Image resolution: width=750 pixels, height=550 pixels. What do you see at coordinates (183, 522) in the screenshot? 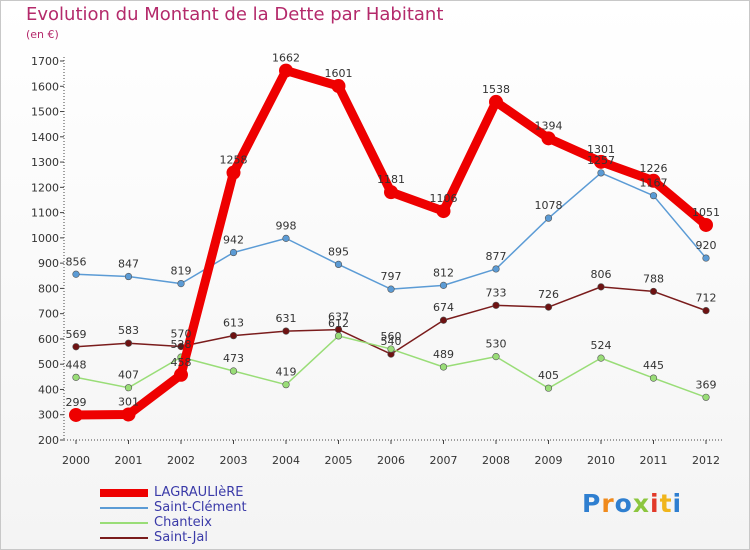
I see `legend-label: Chanteix` at bounding box center [183, 522].